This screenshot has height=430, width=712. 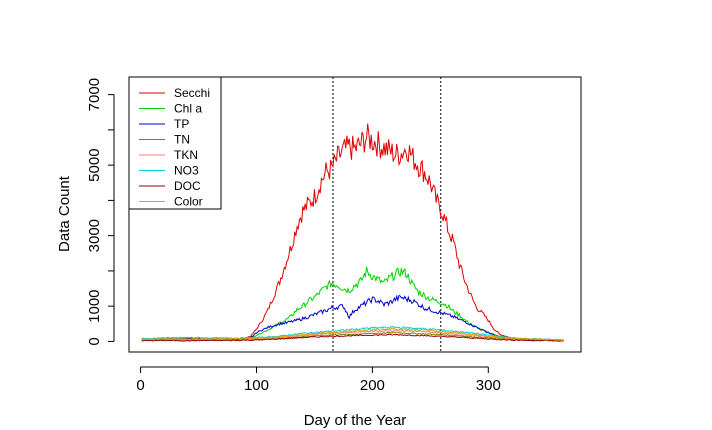 What do you see at coordinates (192, 93) in the screenshot?
I see `legend-label: Secchi` at bounding box center [192, 93].